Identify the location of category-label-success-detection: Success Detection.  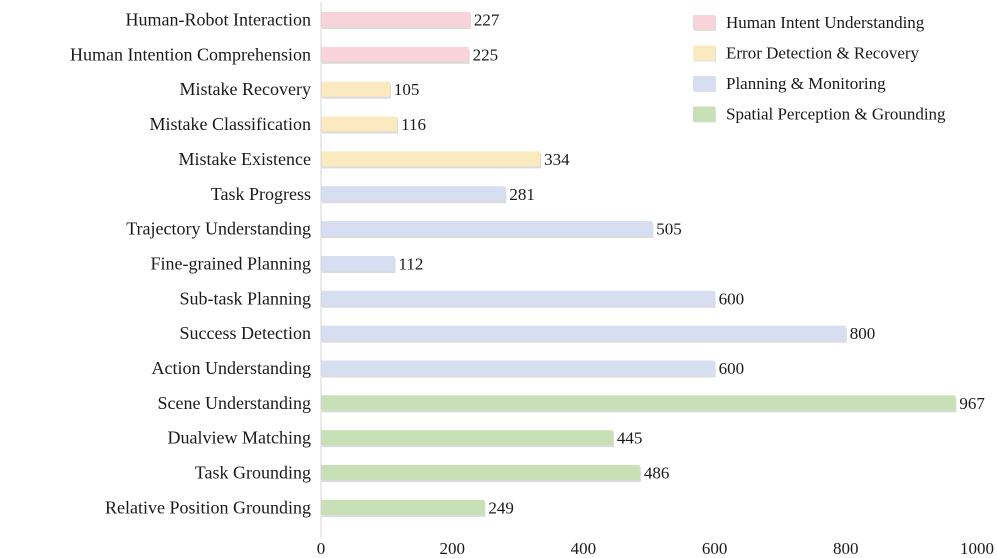
(245, 333).